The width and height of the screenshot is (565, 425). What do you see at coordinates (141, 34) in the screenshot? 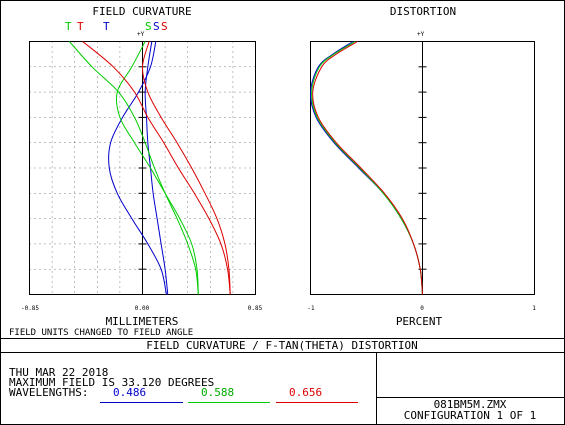
I see `fc-y-axis-label: +Y` at bounding box center [141, 34].